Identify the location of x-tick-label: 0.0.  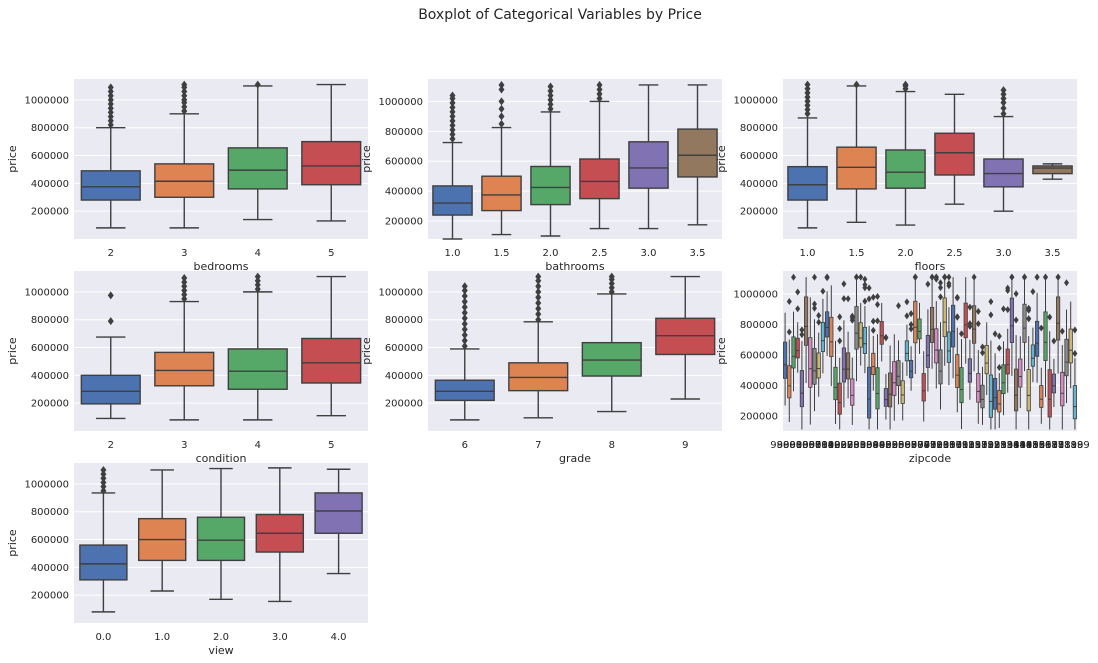
(103, 637).